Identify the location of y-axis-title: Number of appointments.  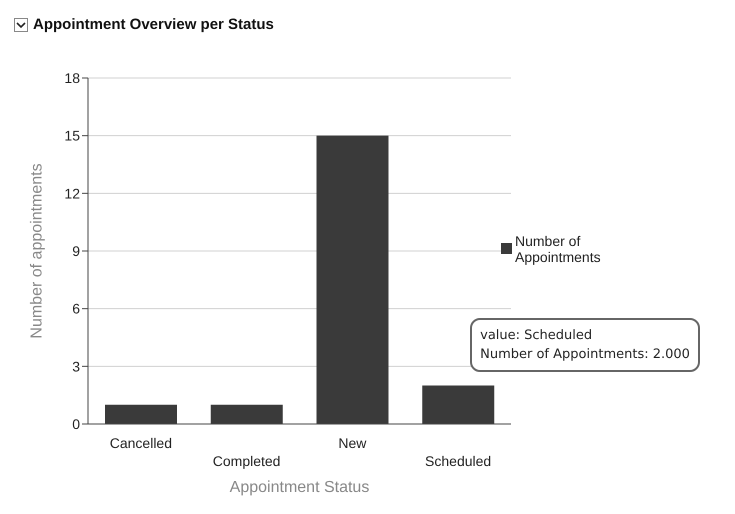
(37, 251).